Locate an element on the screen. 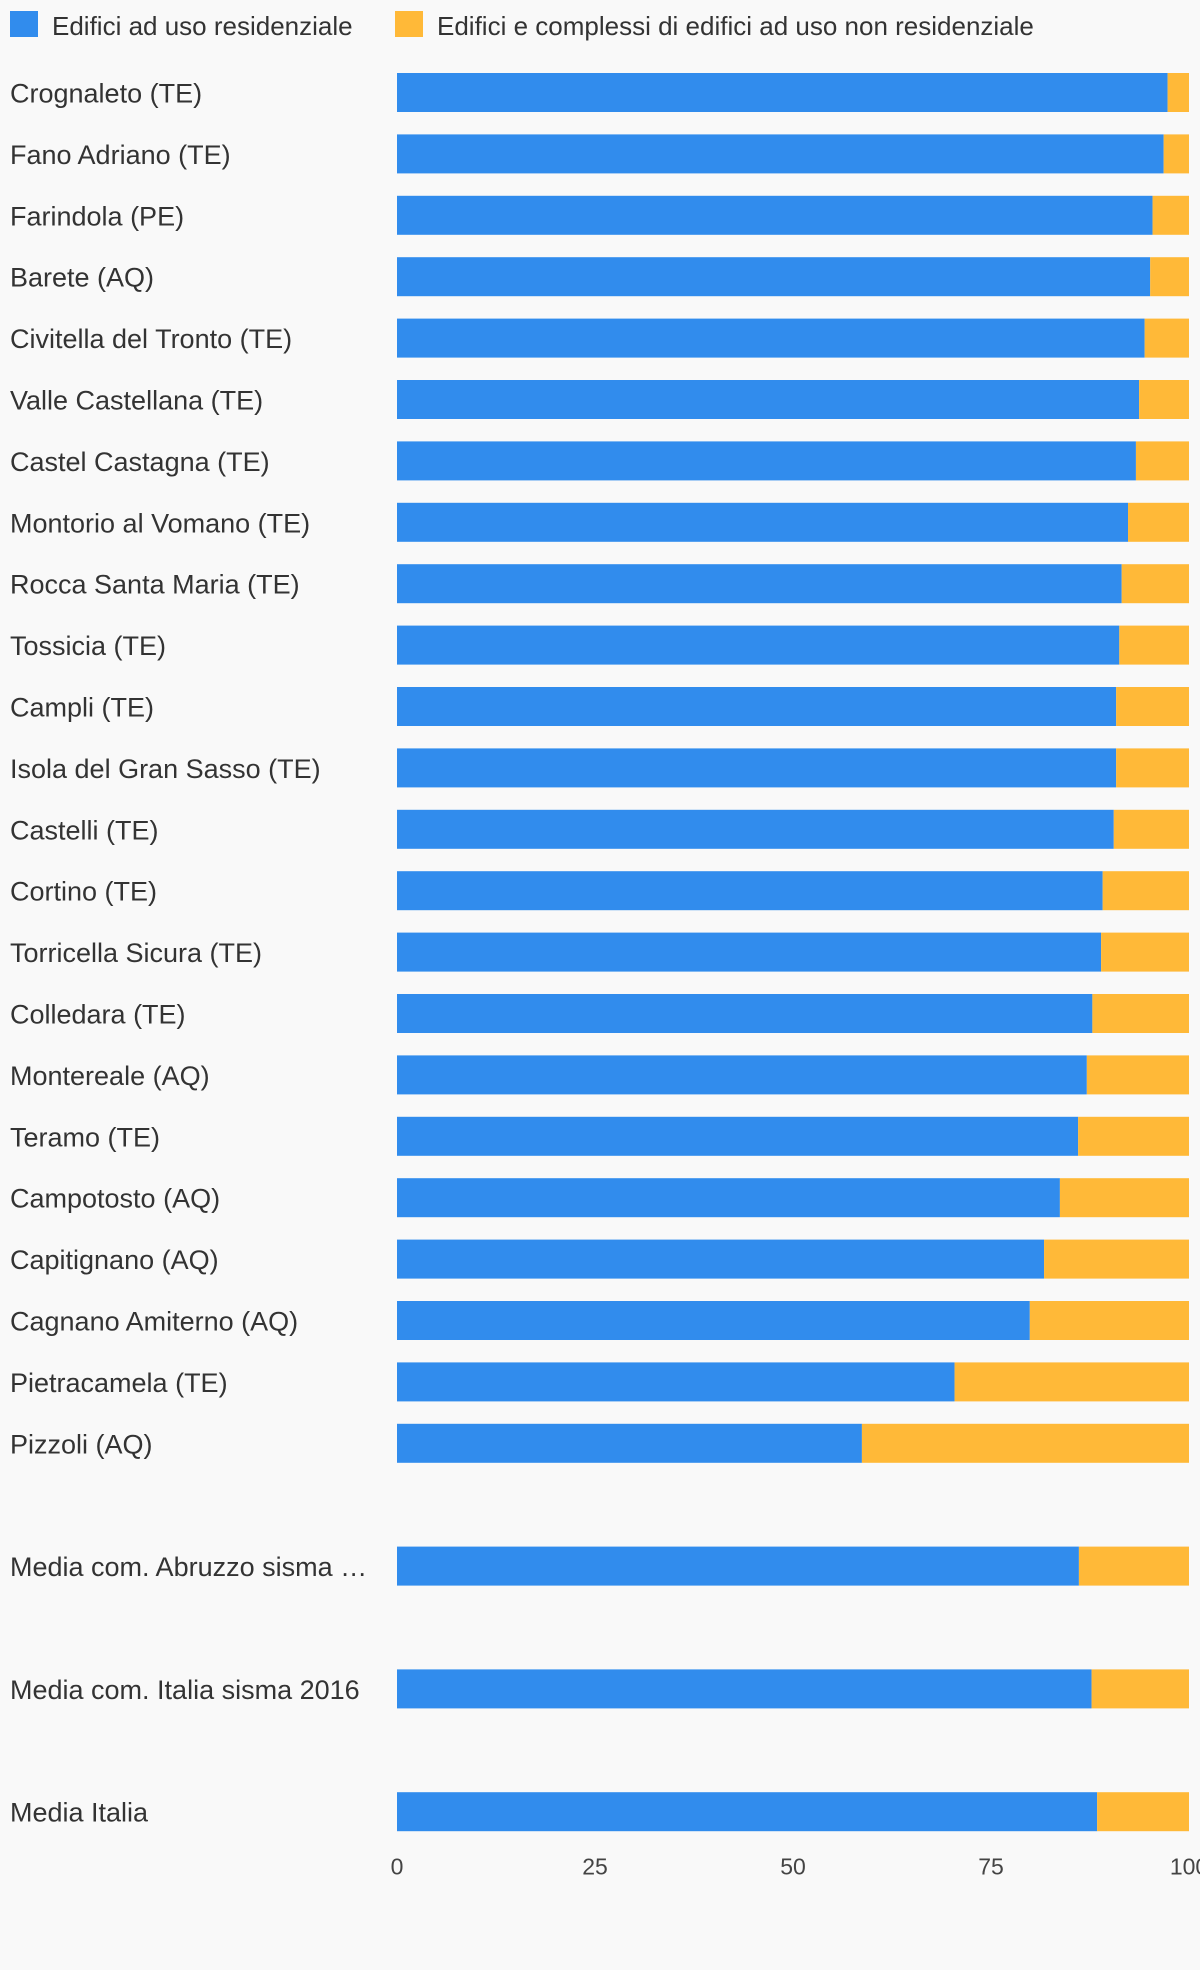 Image resolution: width=1200 pixels, height=1970 pixels. category-label: Campli (TE) is located at coordinates (82, 708).